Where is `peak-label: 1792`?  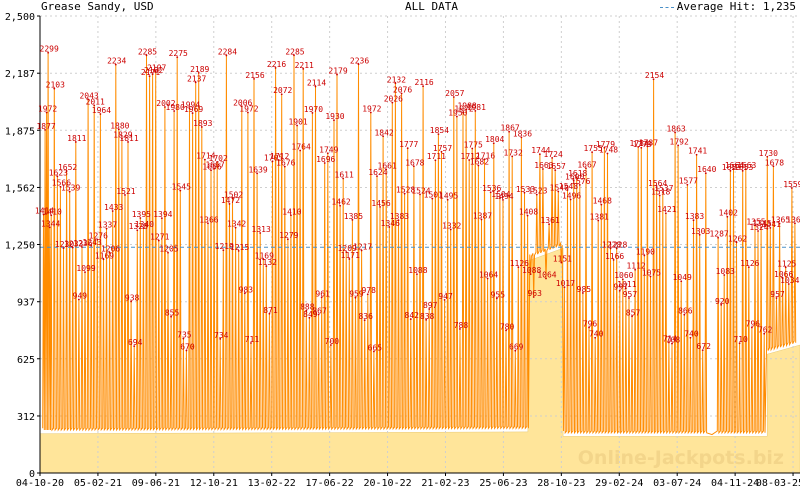
peak-label: 1792 is located at coordinates (679, 141).